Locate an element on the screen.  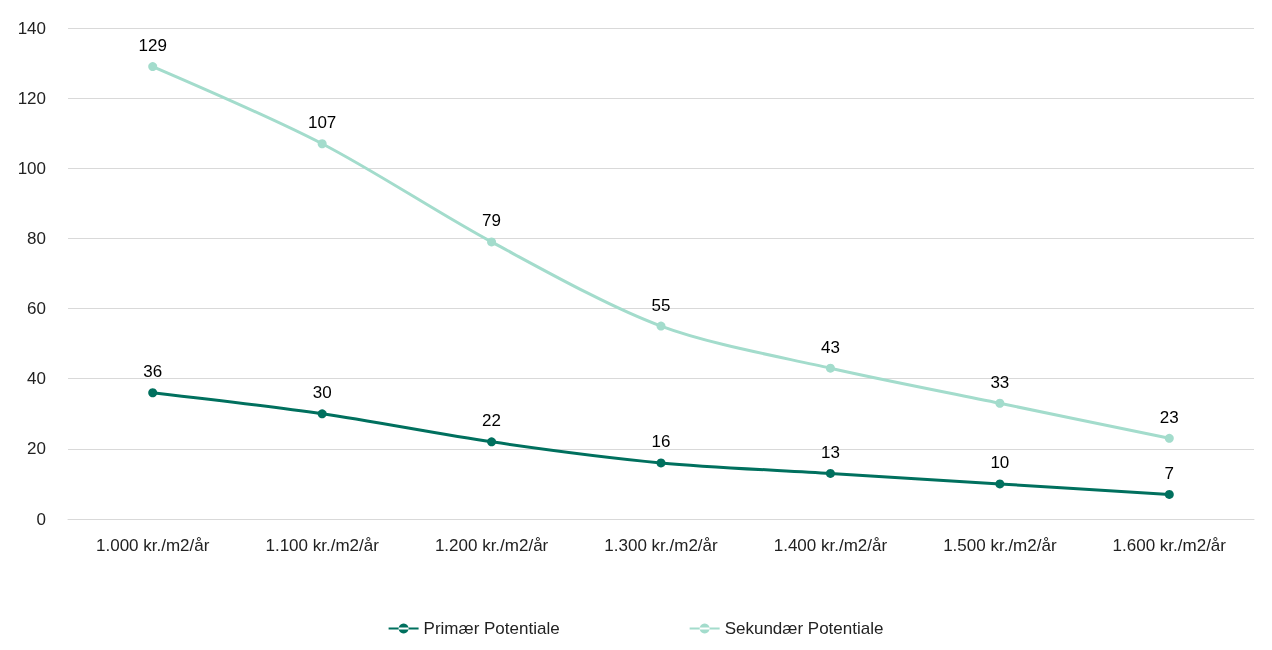
y-tick-label: 80 is located at coordinates (36, 238).